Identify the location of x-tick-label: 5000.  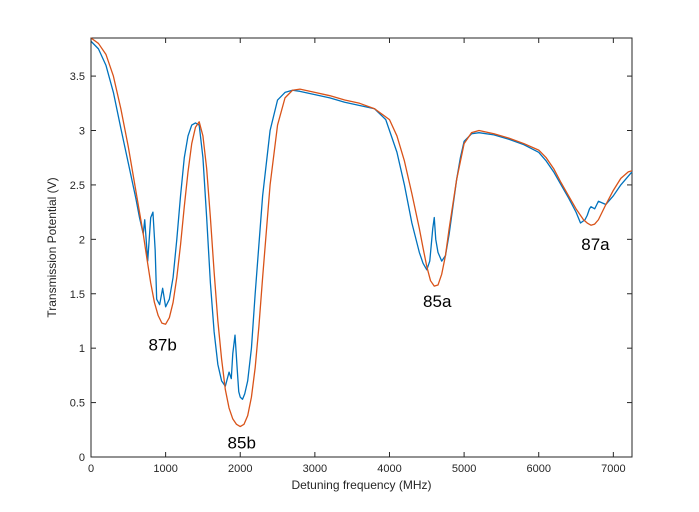
(464, 469).